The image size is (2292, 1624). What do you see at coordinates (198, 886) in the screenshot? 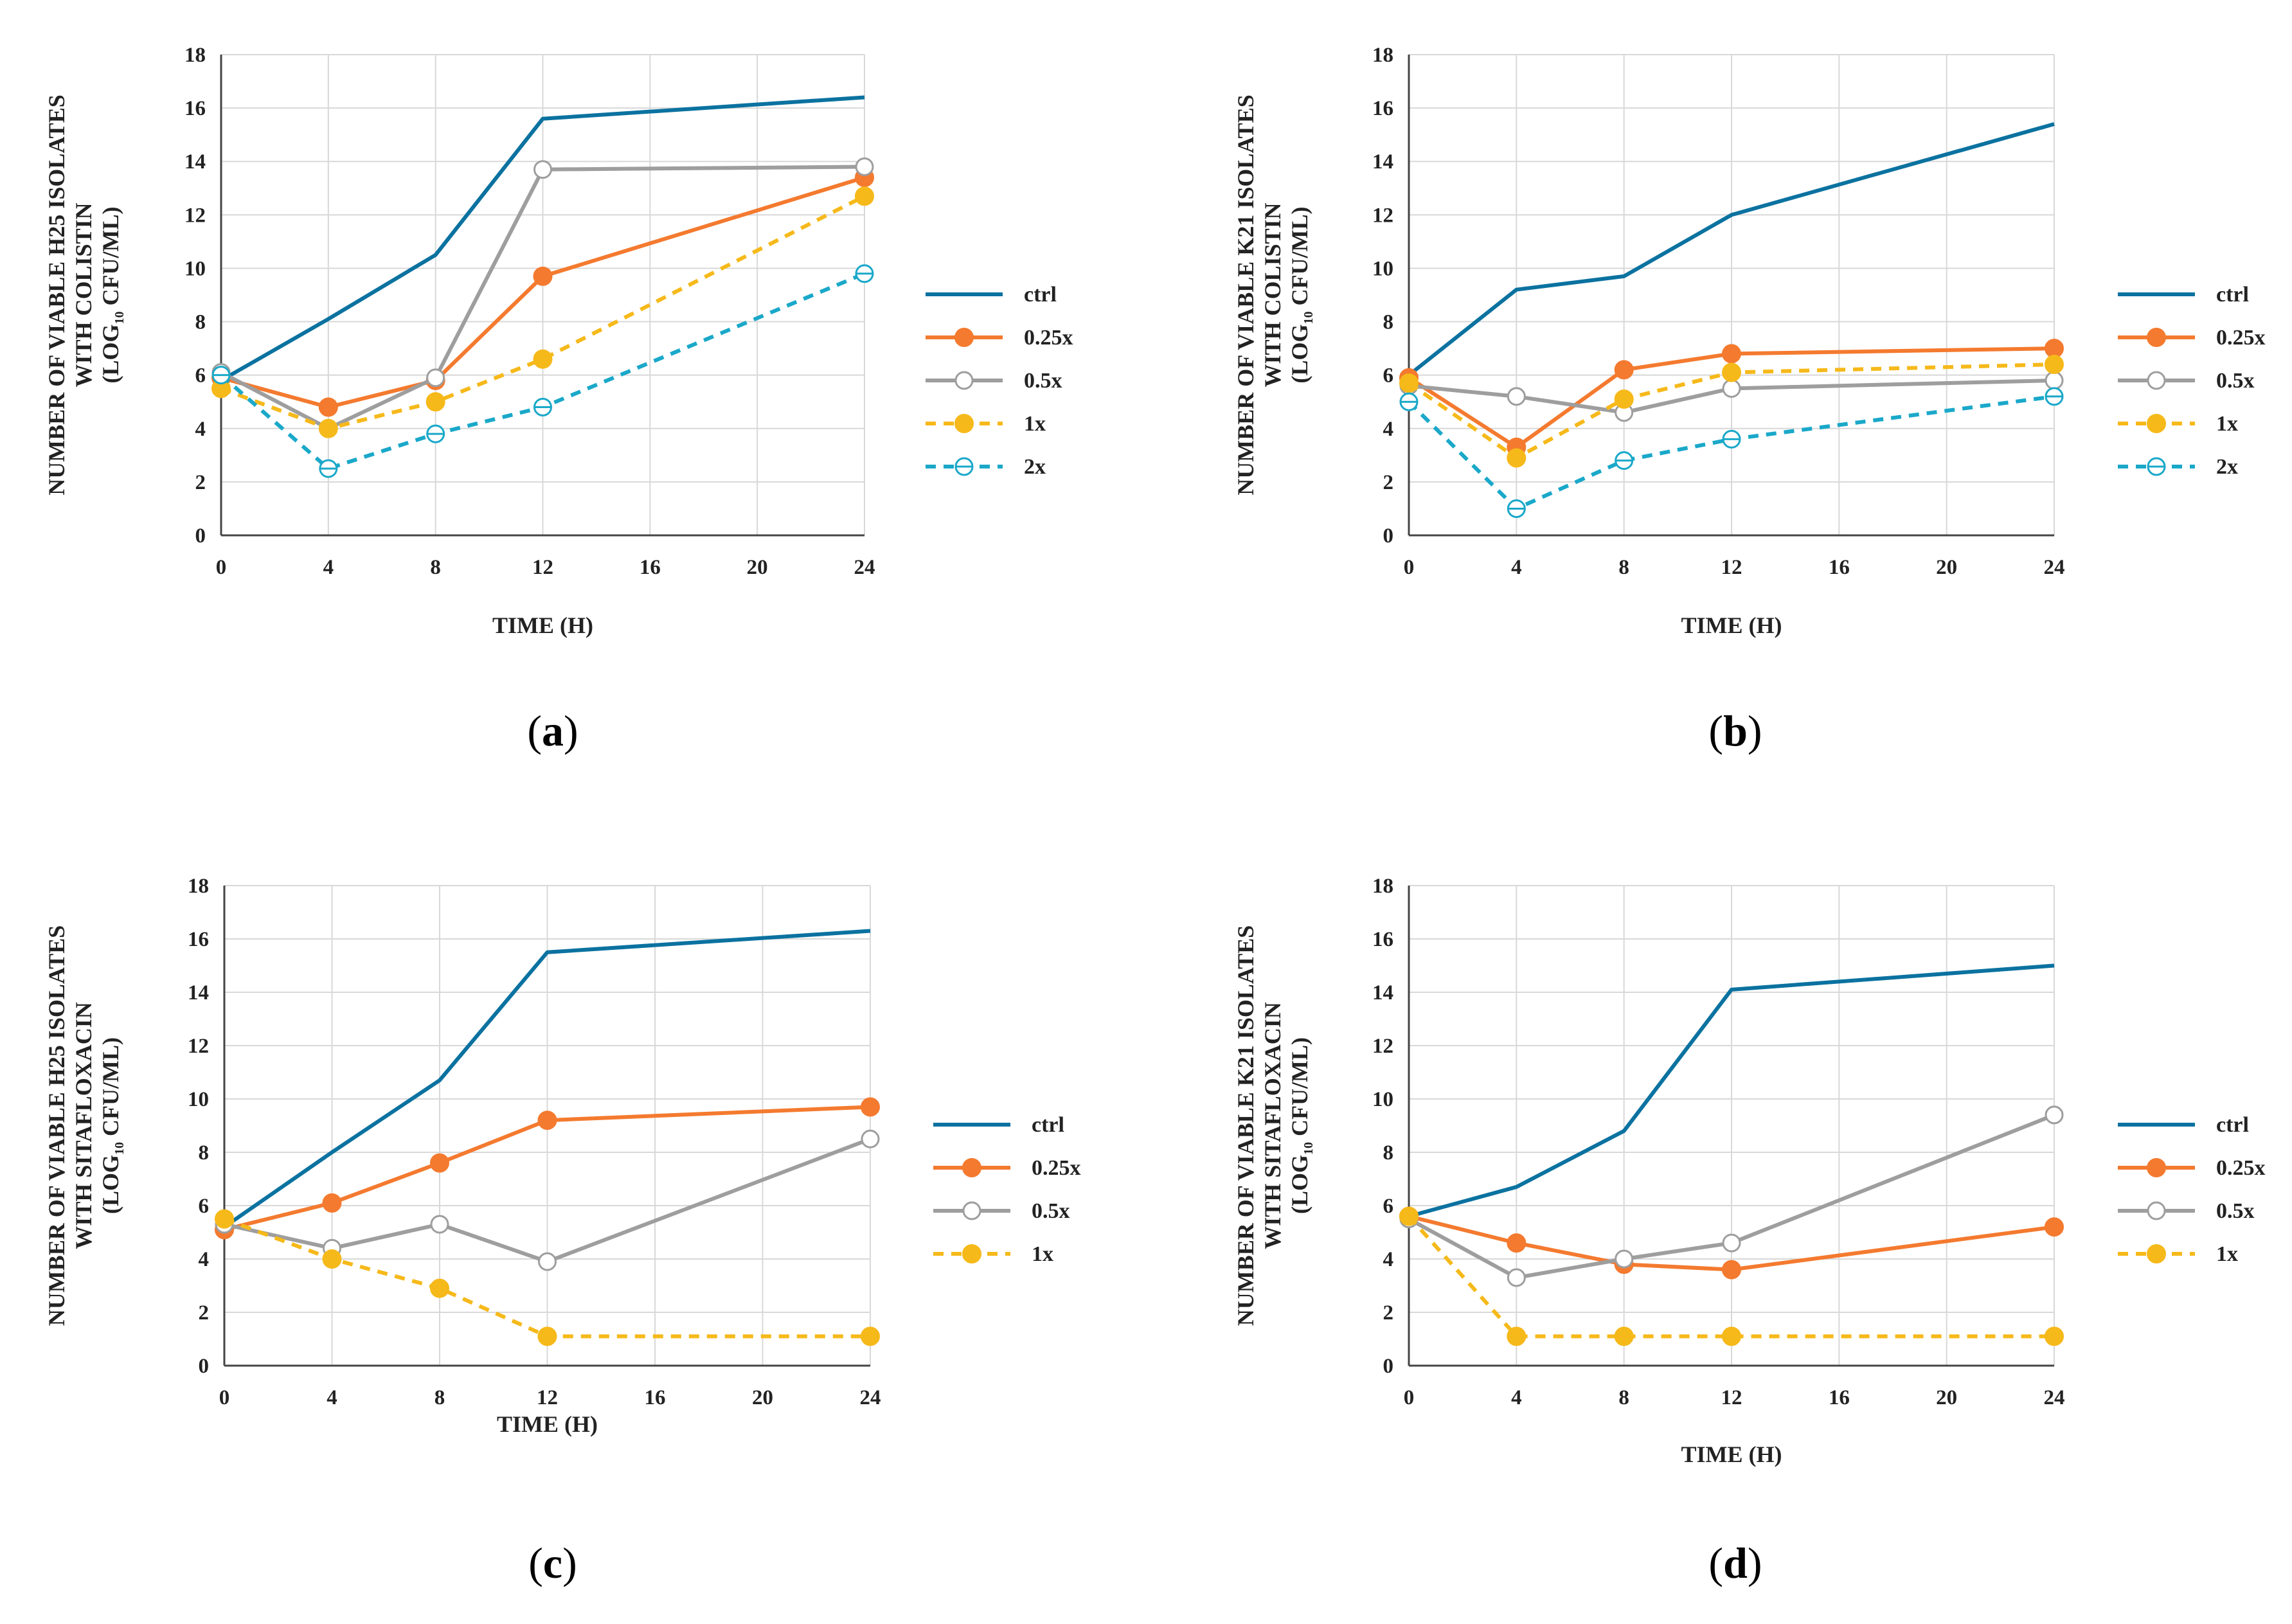
I see `y-tick-label: 18` at bounding box center [198, 886].